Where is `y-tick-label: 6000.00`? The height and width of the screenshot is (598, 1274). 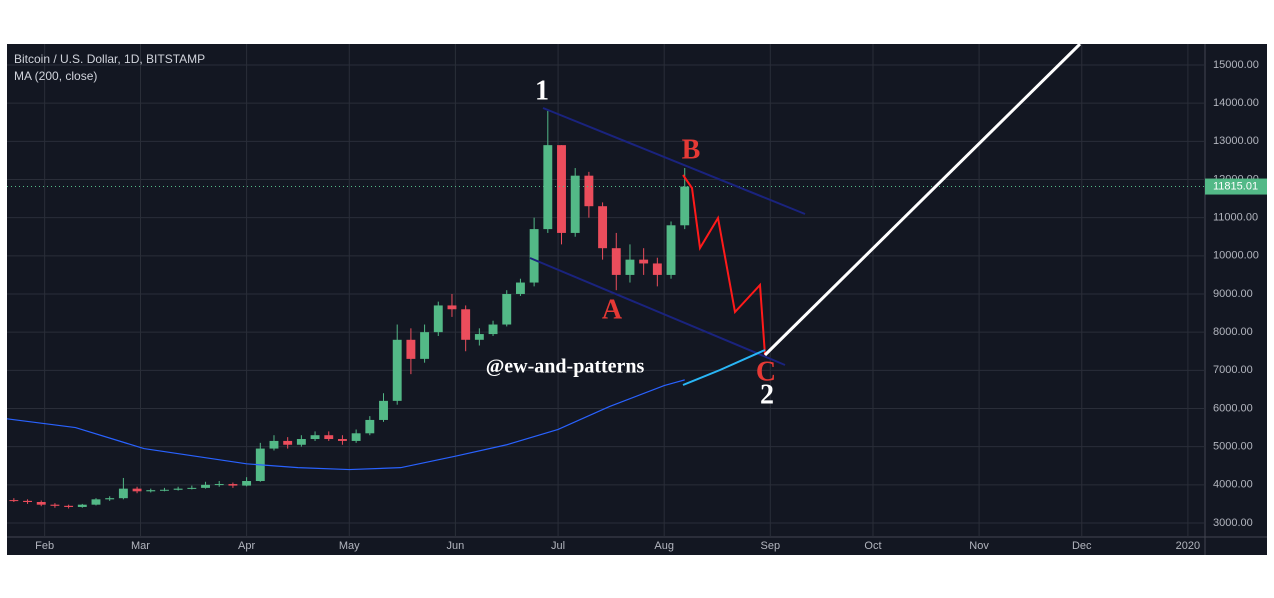
y-tick-label: 6000.00 is located at coordinates (1233, 408).